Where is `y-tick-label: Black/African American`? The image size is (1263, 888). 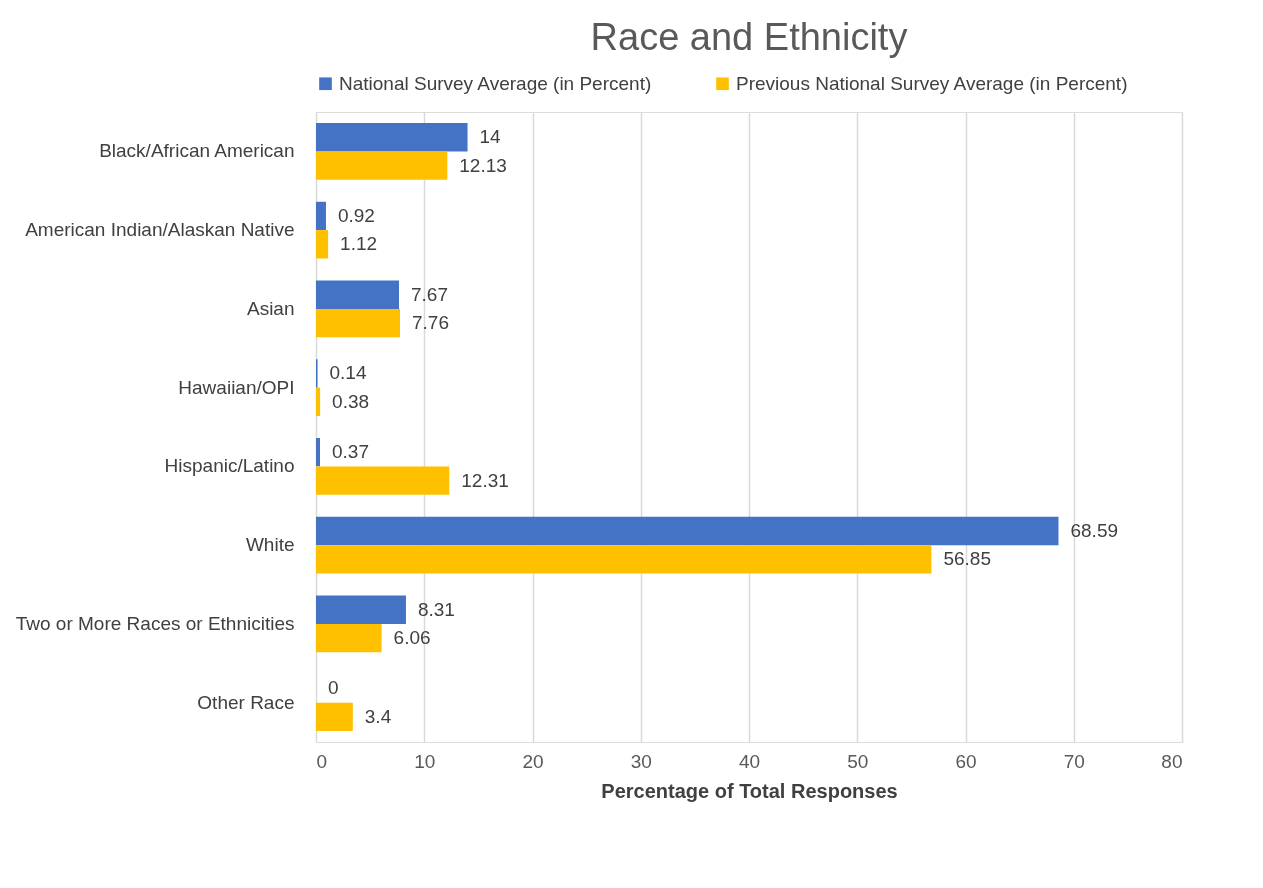 y-tick-label: Black/African American is located at coordinates (197, 151).